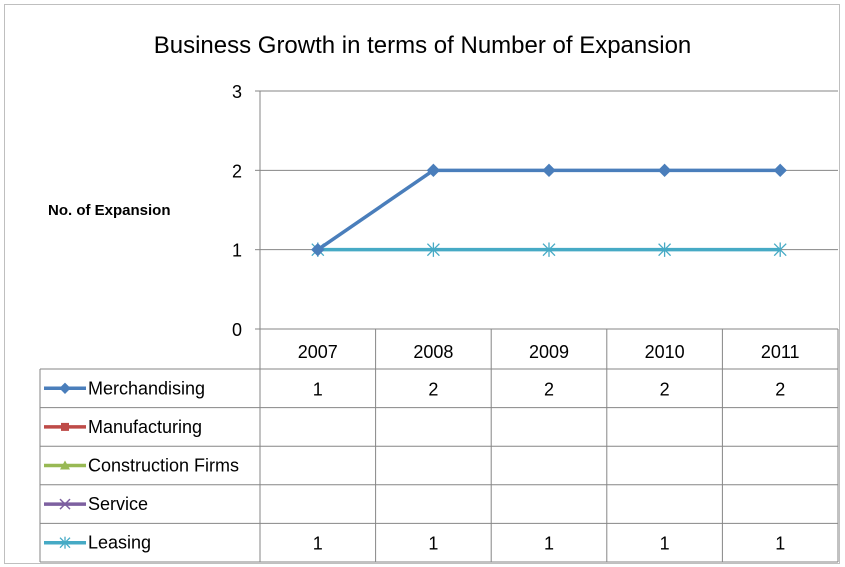 This screenshot has width=845, height=567. What do you see at coordinates (237, 92) in the screenshot?
I see `y-tick-label: 3` at bounding box center [237, 92].